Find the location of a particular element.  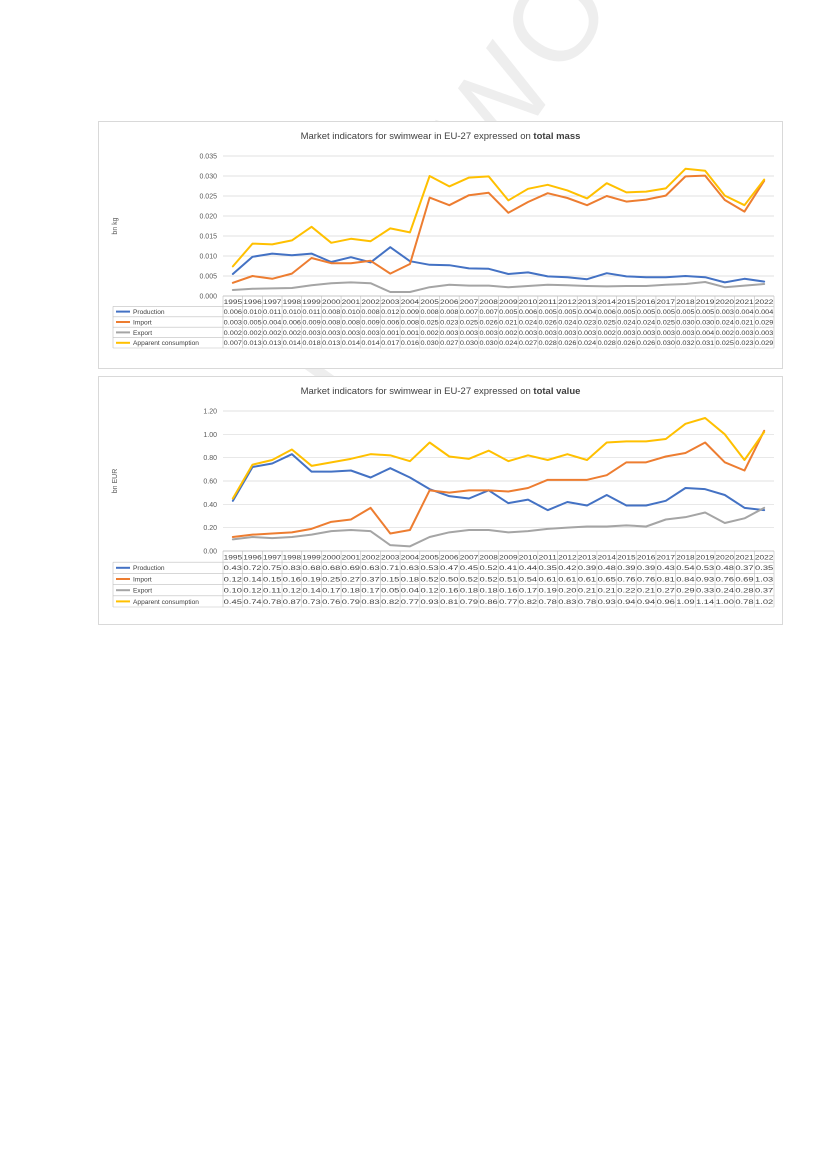

data-label: 0.41 is located at coordinates (508, 568).